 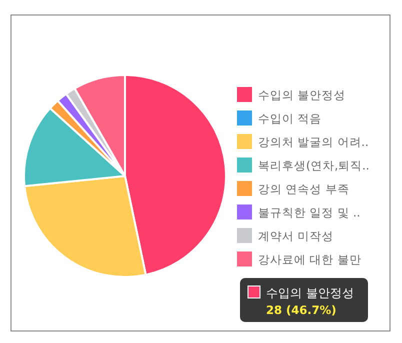 What do you see at coordinates (310, 259) in the screenshot?
I see `legend-label: 강사료에 대한 불만` at bounding box center [310, 259].